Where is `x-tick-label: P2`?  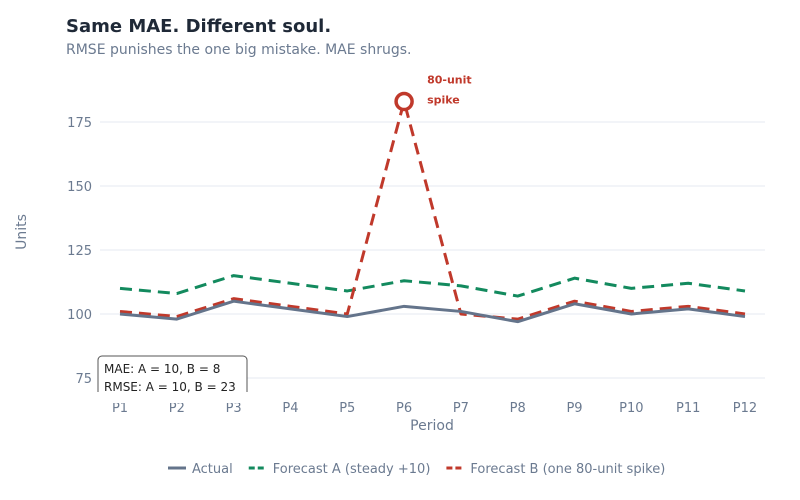 x-tick-label: P2 is located at coordinates (177, 408).